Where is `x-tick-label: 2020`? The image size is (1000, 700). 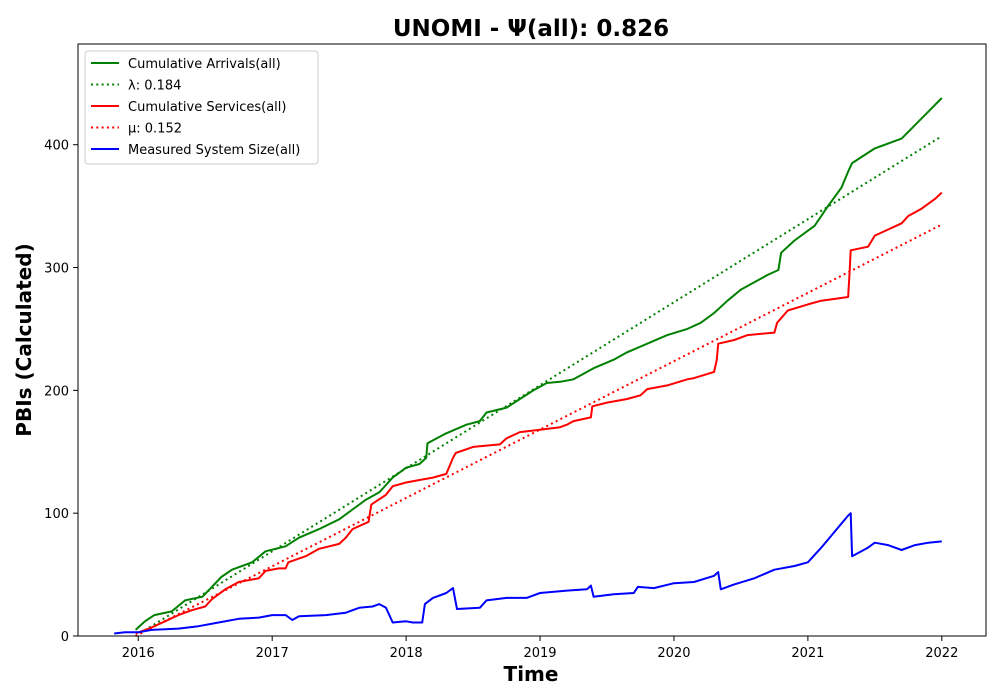 x-tick-label: 2020 is located at coordinates (673, 653).